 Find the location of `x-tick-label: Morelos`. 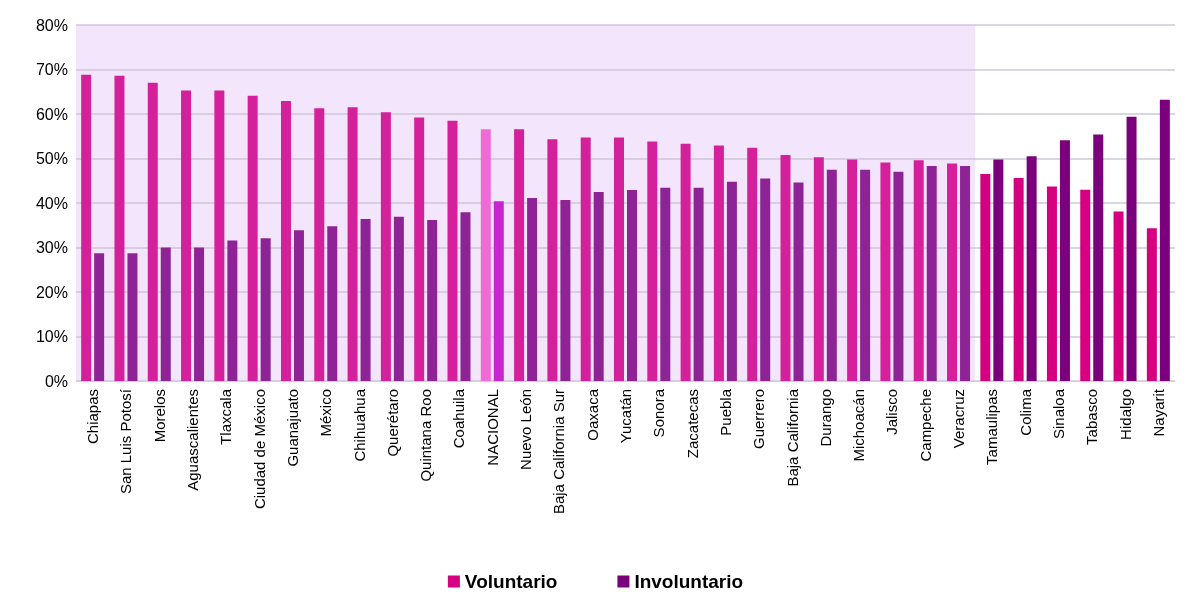

x-tick-label: Morelos is located at coordinates (159, 416).